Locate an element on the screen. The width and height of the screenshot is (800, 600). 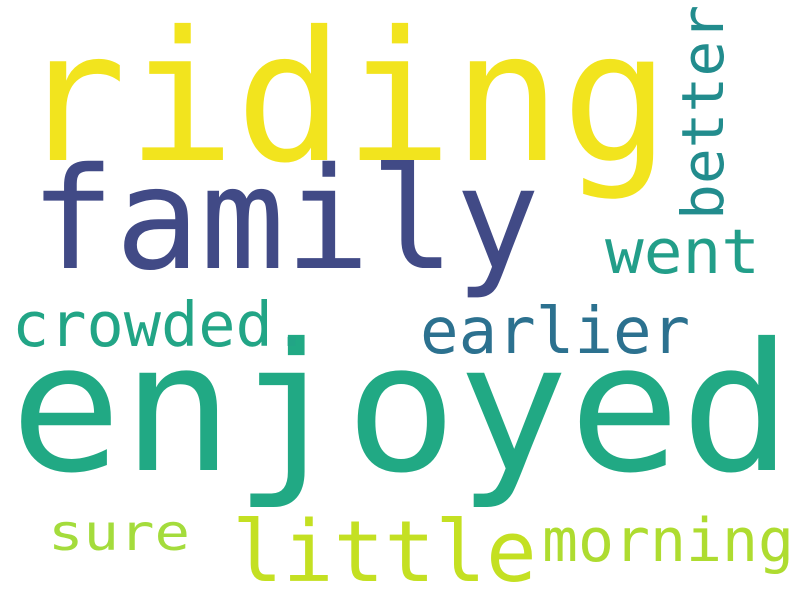
word-went: went is located at coordinates (682, 252).